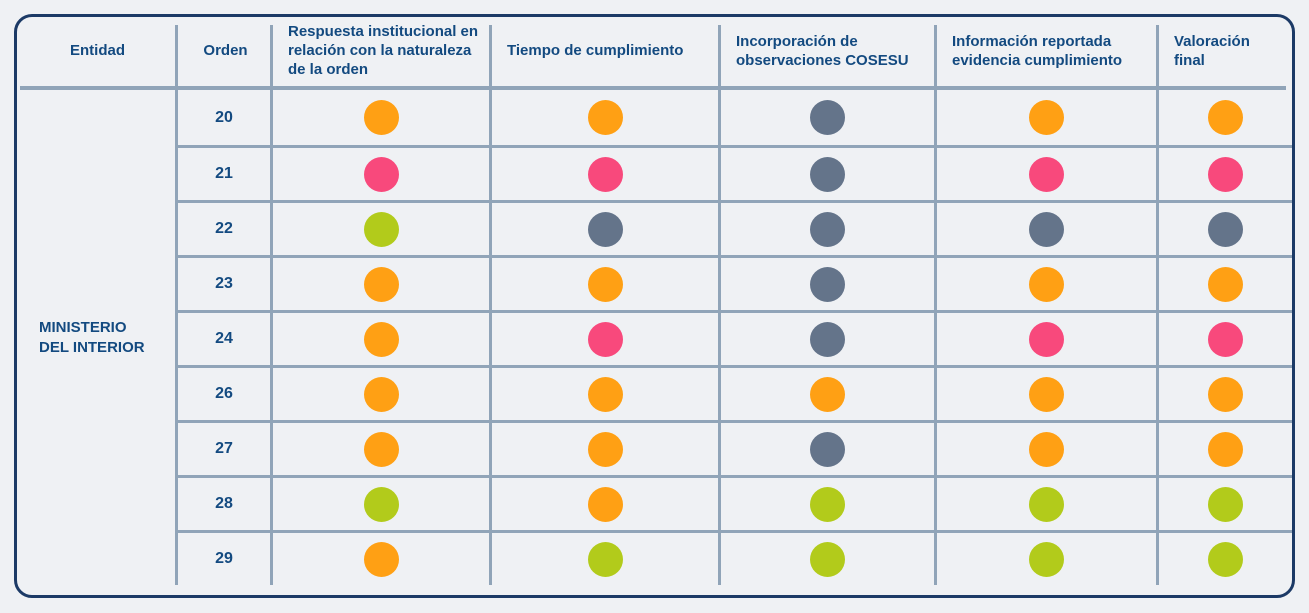 This screenshot has width=1309, height=613. I want to click on column-header-label: Valoración final, so click(1212, 50).